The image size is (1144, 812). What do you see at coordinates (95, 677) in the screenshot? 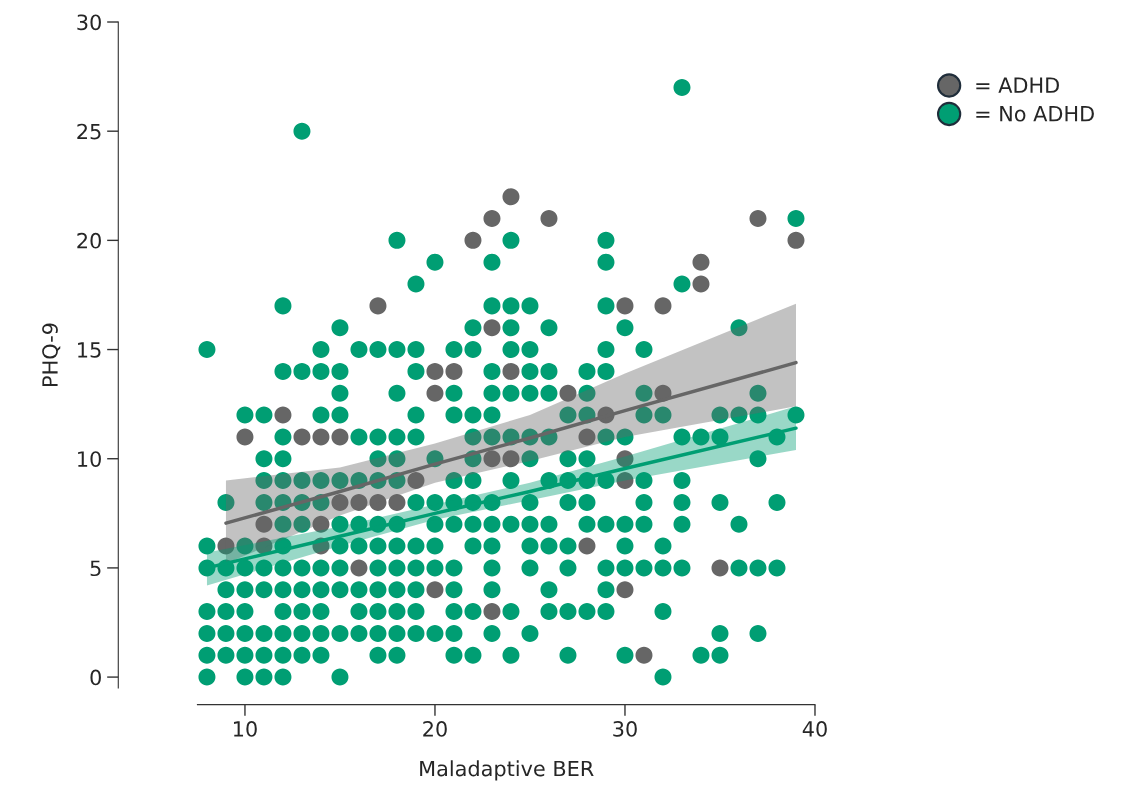
I see `y-tick-label: 0` at bounding box center [95, 677].